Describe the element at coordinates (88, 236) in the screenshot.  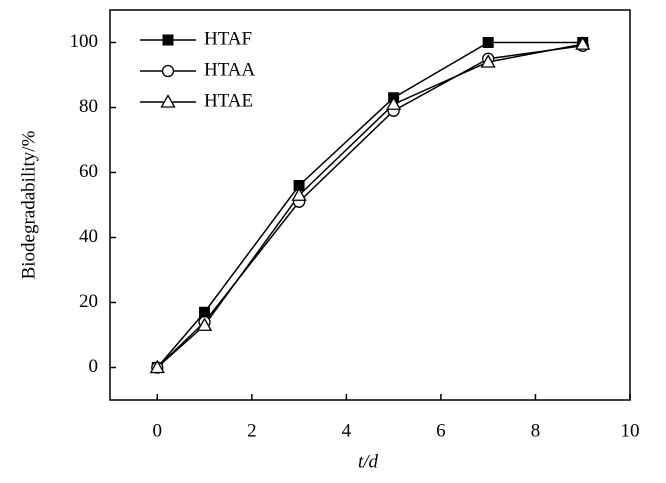
I see `y-tick-label: 40` at that location.